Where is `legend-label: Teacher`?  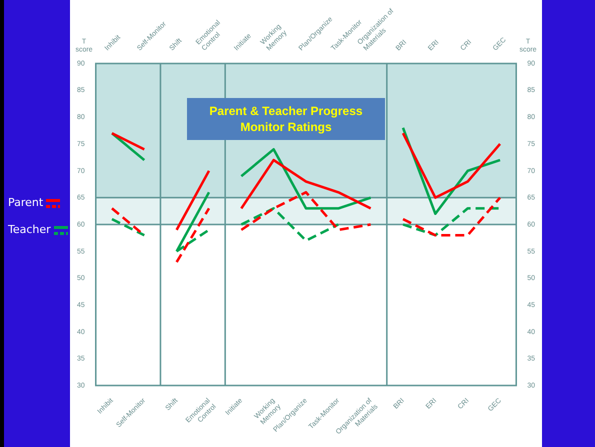
legend-label: Teacher is located at coordinates (29, 229).